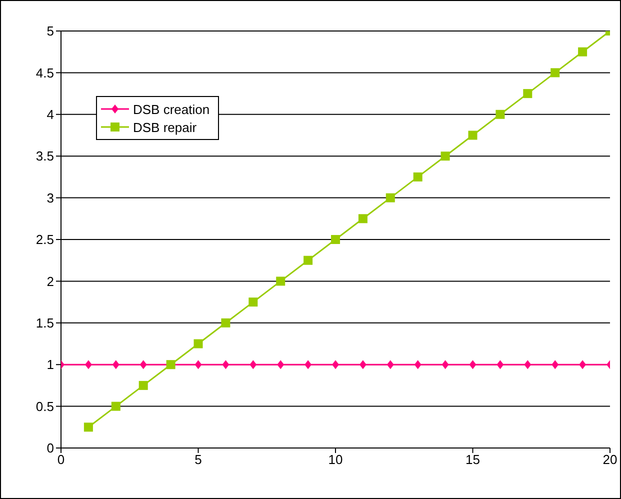 This screenshot has height=499, width=621. What do you see at coordinates (335, 460) in the screenshot?
I see `x-tick-label: 10` at bounding box center [335, 460].